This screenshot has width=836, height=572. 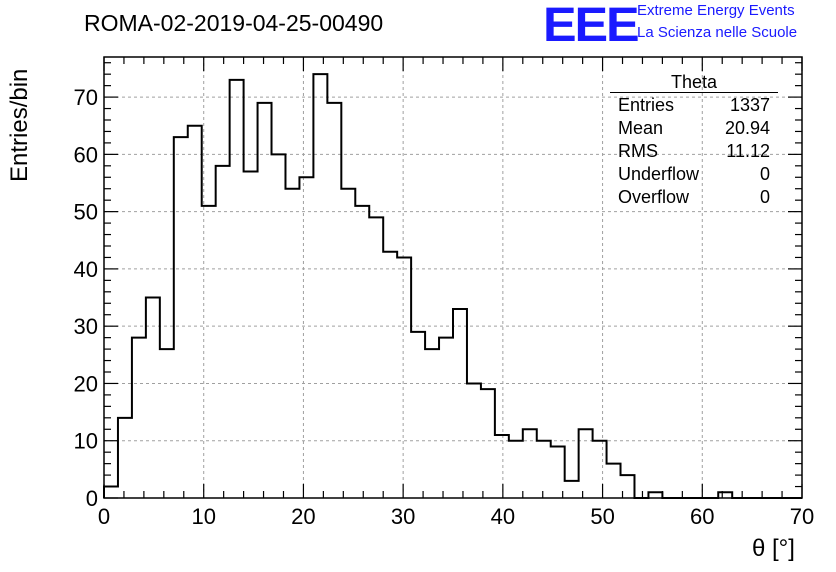 I want to click on x-tick-label: 70, so click(x=802, y=516).